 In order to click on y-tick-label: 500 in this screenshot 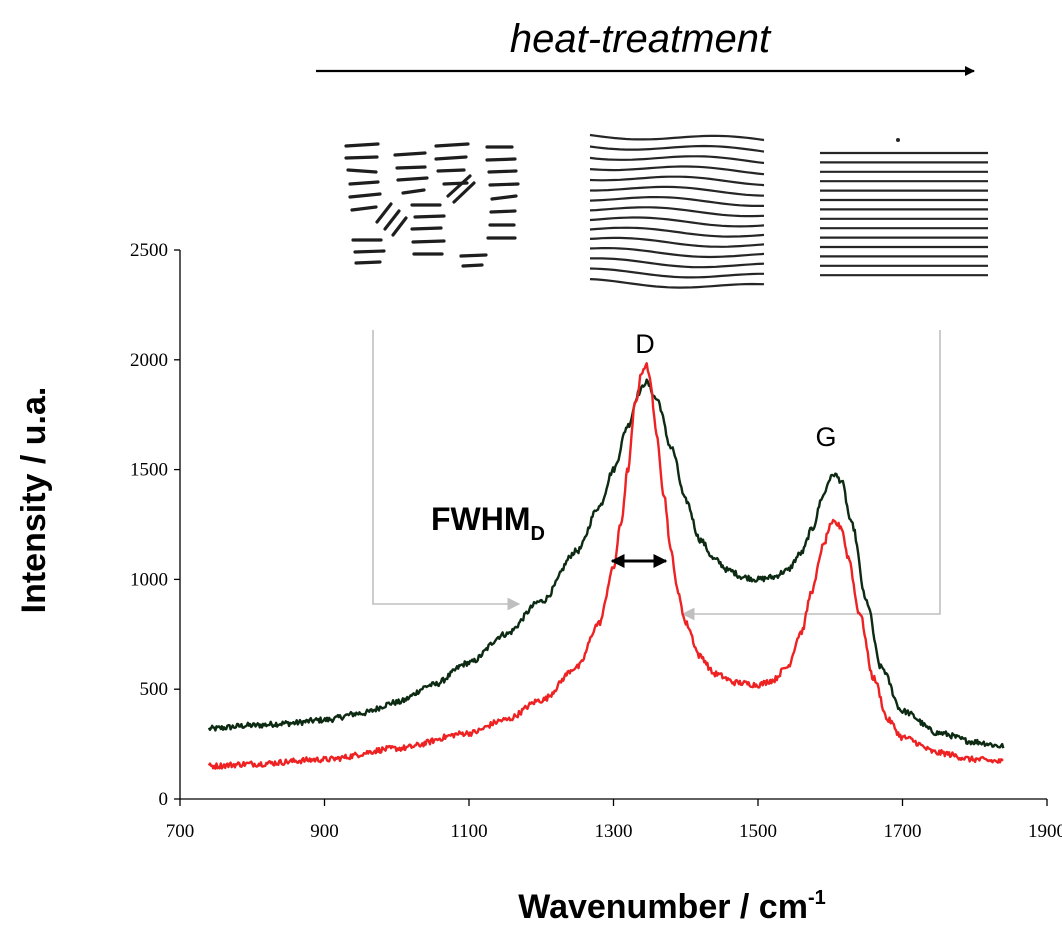, I will do `click(154, 689)`.